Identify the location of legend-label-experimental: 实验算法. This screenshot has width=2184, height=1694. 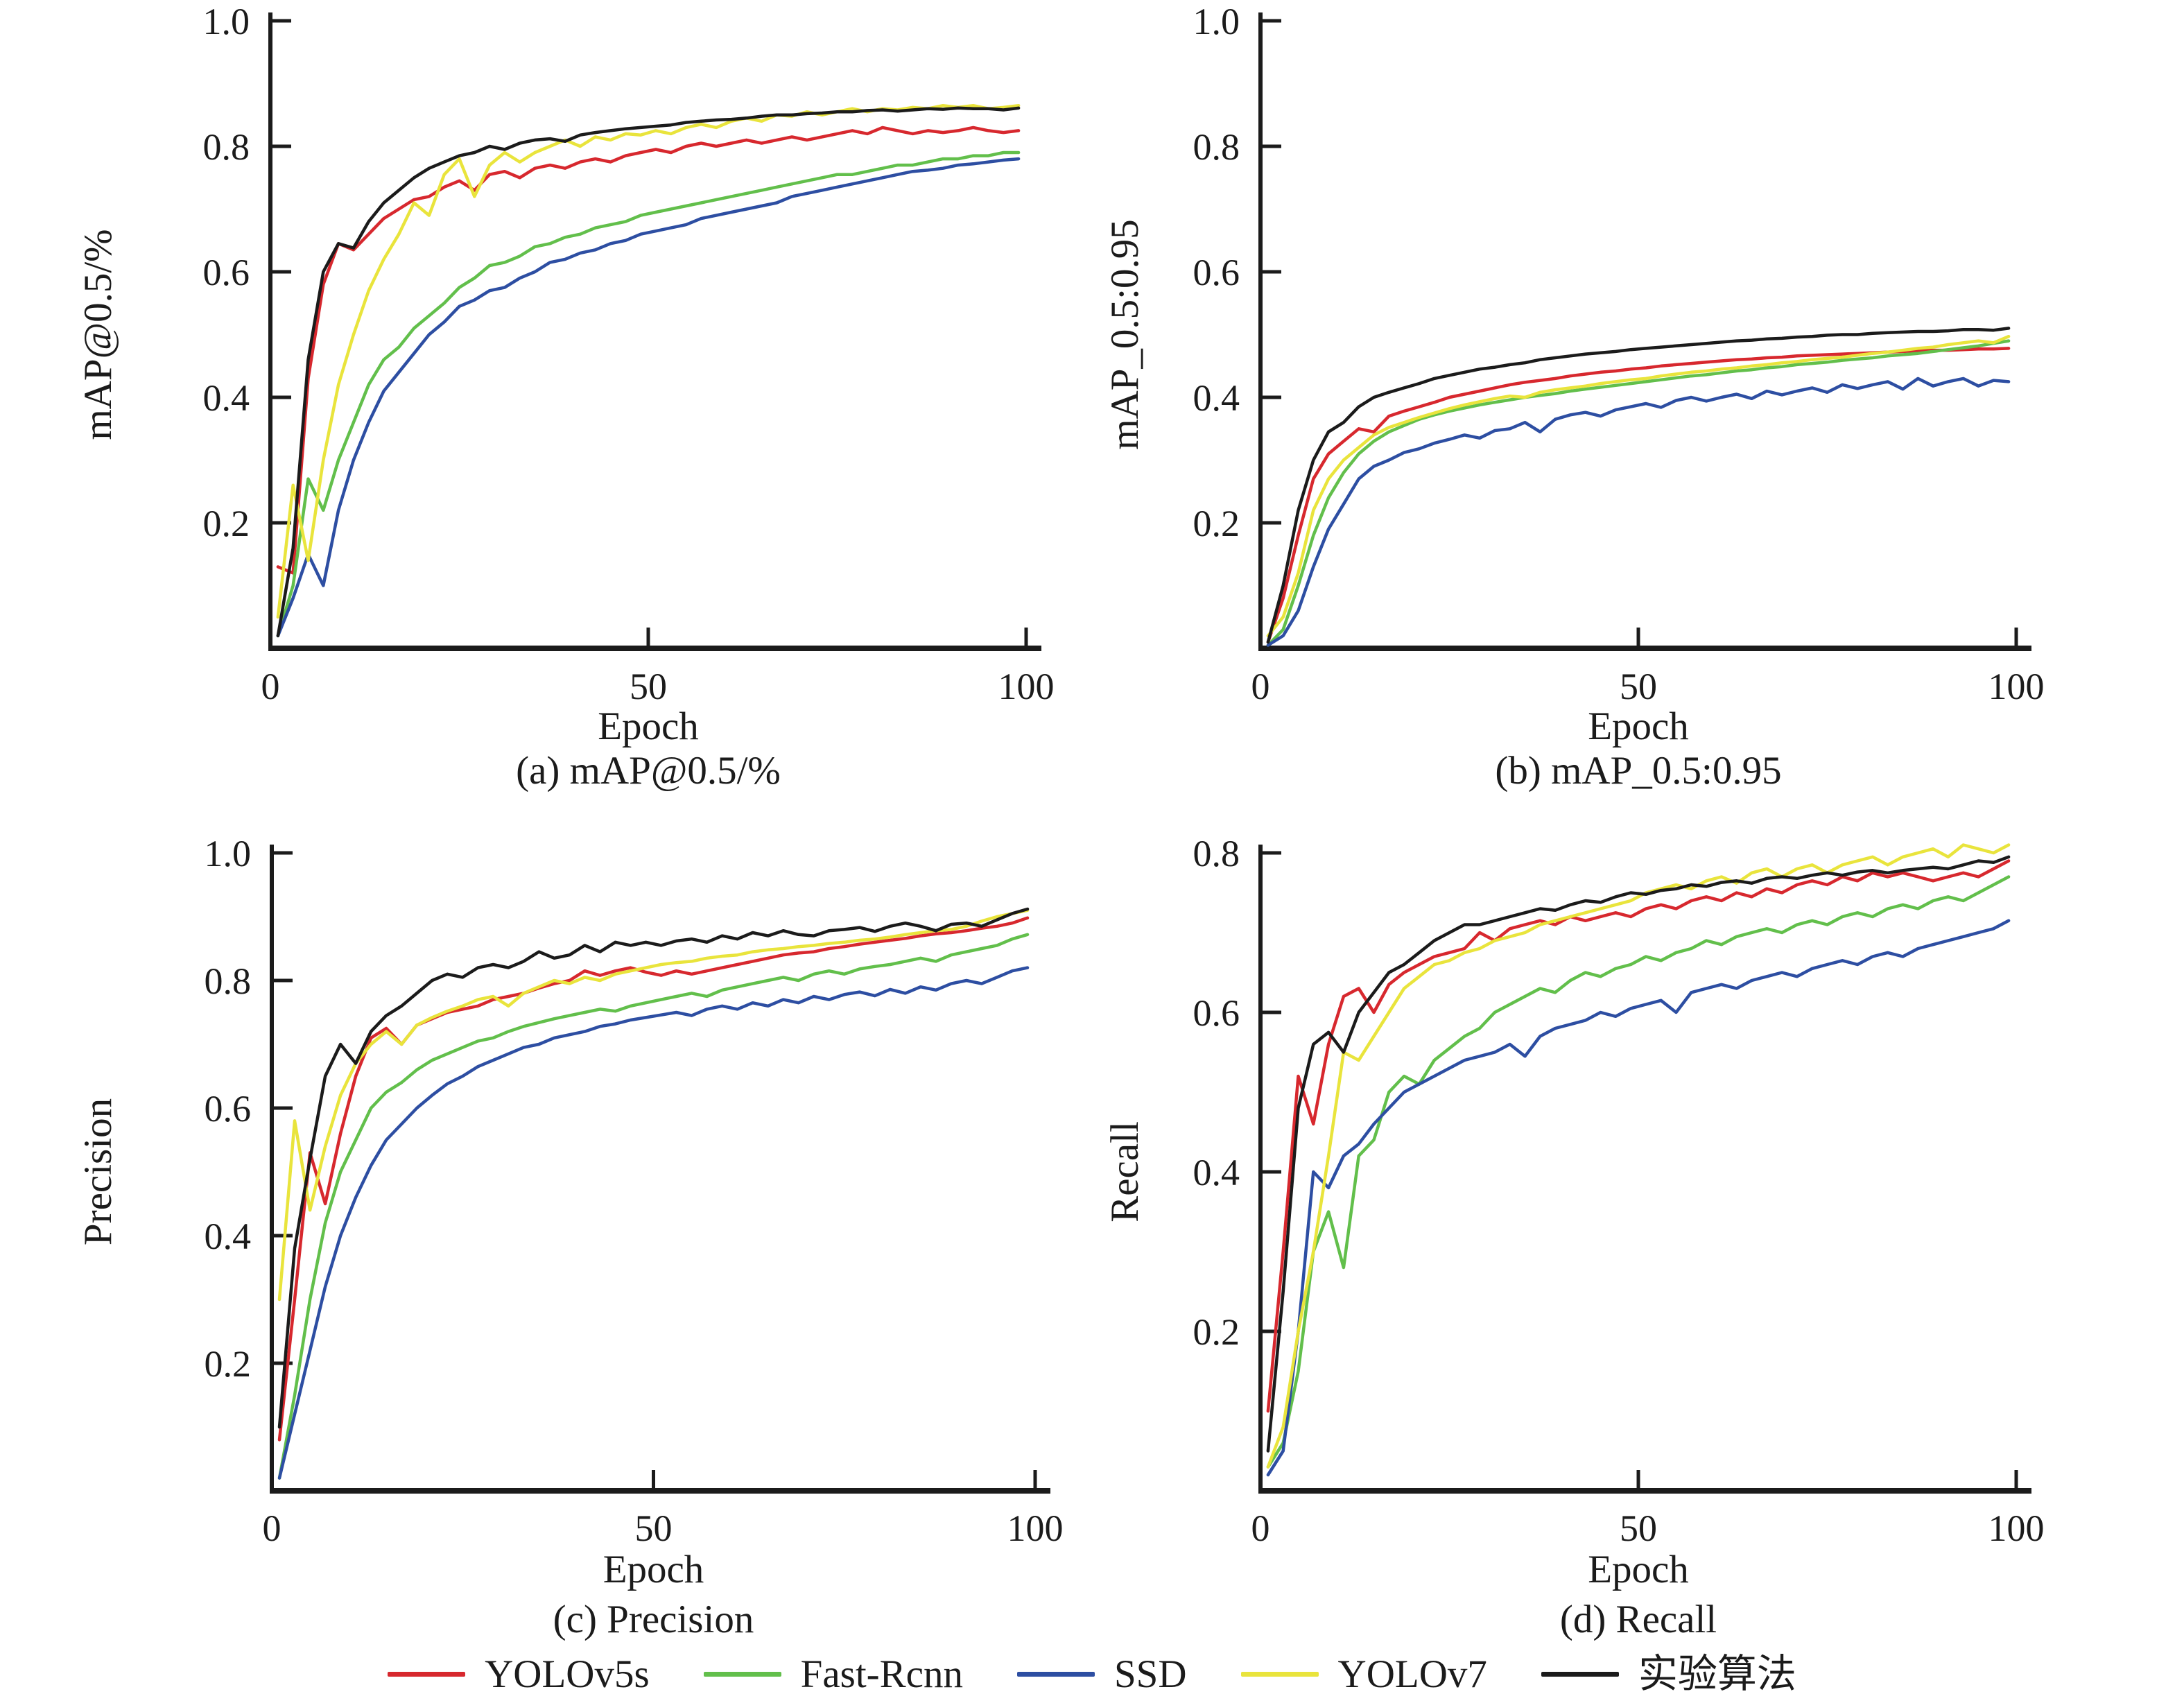
(1717, 1673).